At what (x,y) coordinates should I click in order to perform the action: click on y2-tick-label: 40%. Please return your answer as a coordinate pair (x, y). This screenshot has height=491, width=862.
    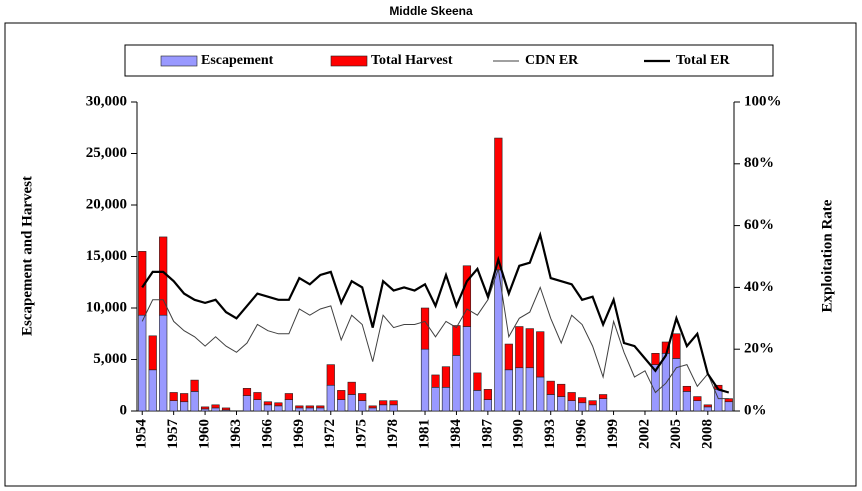
    Looking at the image, I should click on (759, 287).